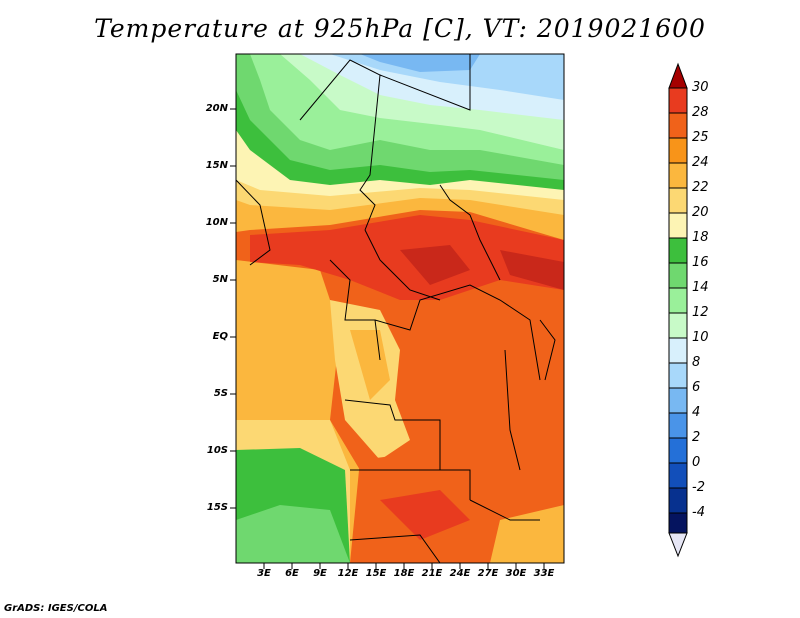  Describe the element at coordinates (696, 462) in the screenshot. I see `colorbar-label: 0` at that location.